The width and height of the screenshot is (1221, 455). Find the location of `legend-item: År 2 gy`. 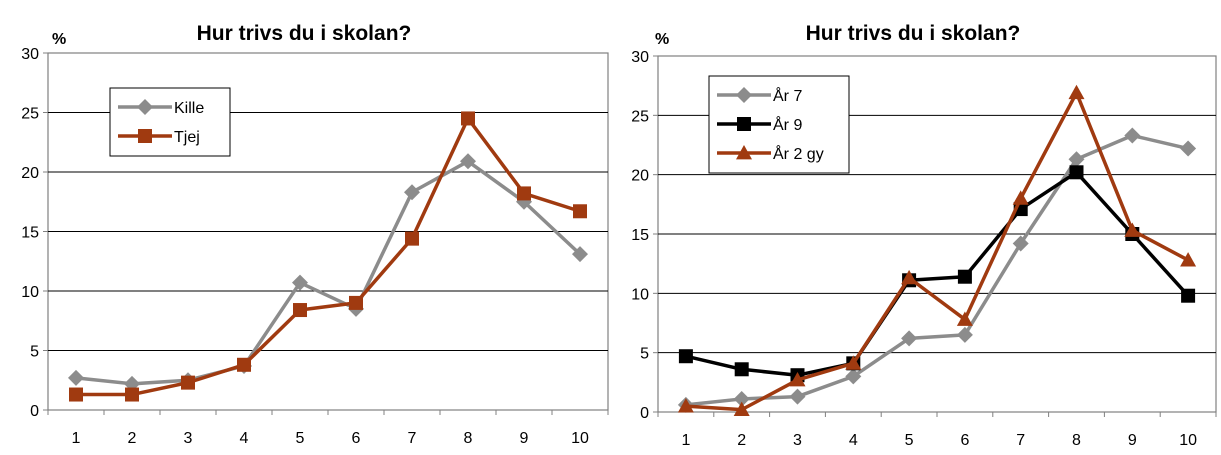

legend-item: År 2 gy is located at coordinates (770, 153).